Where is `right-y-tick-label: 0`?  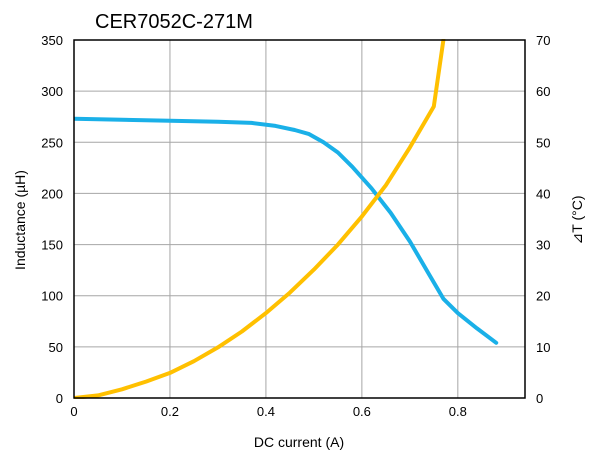 right-y-tick-label: 0 is located at coordinates (539, 398).